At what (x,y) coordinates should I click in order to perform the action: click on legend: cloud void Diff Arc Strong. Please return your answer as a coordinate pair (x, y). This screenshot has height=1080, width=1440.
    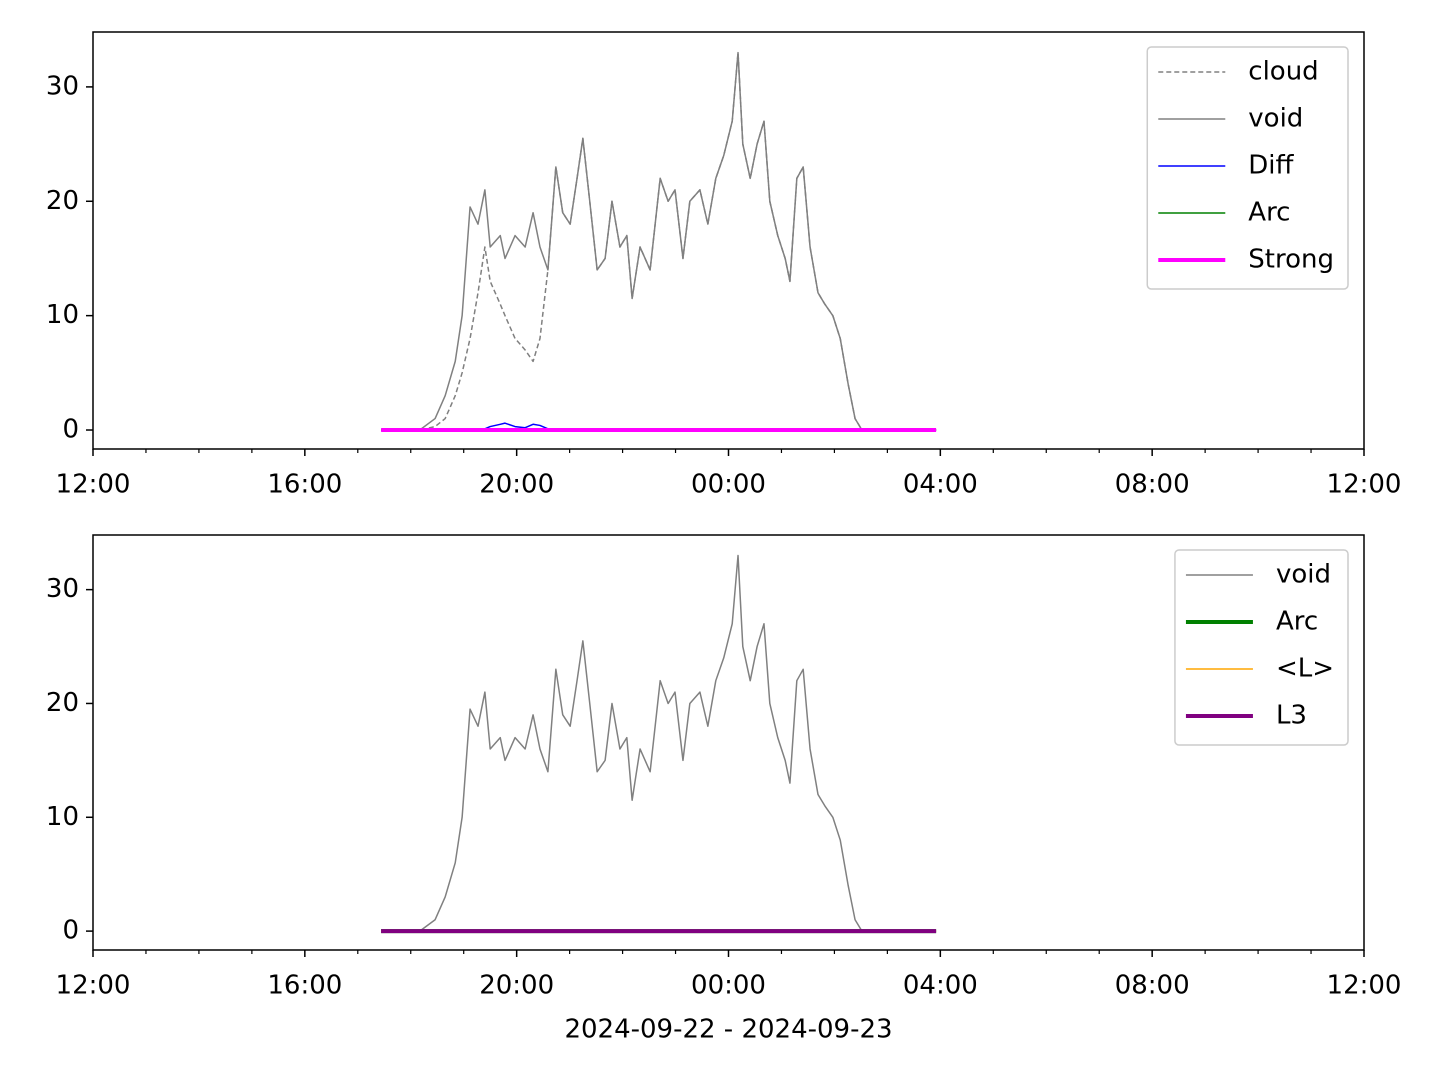
    Looking at the image, I should click on (1247, 168).